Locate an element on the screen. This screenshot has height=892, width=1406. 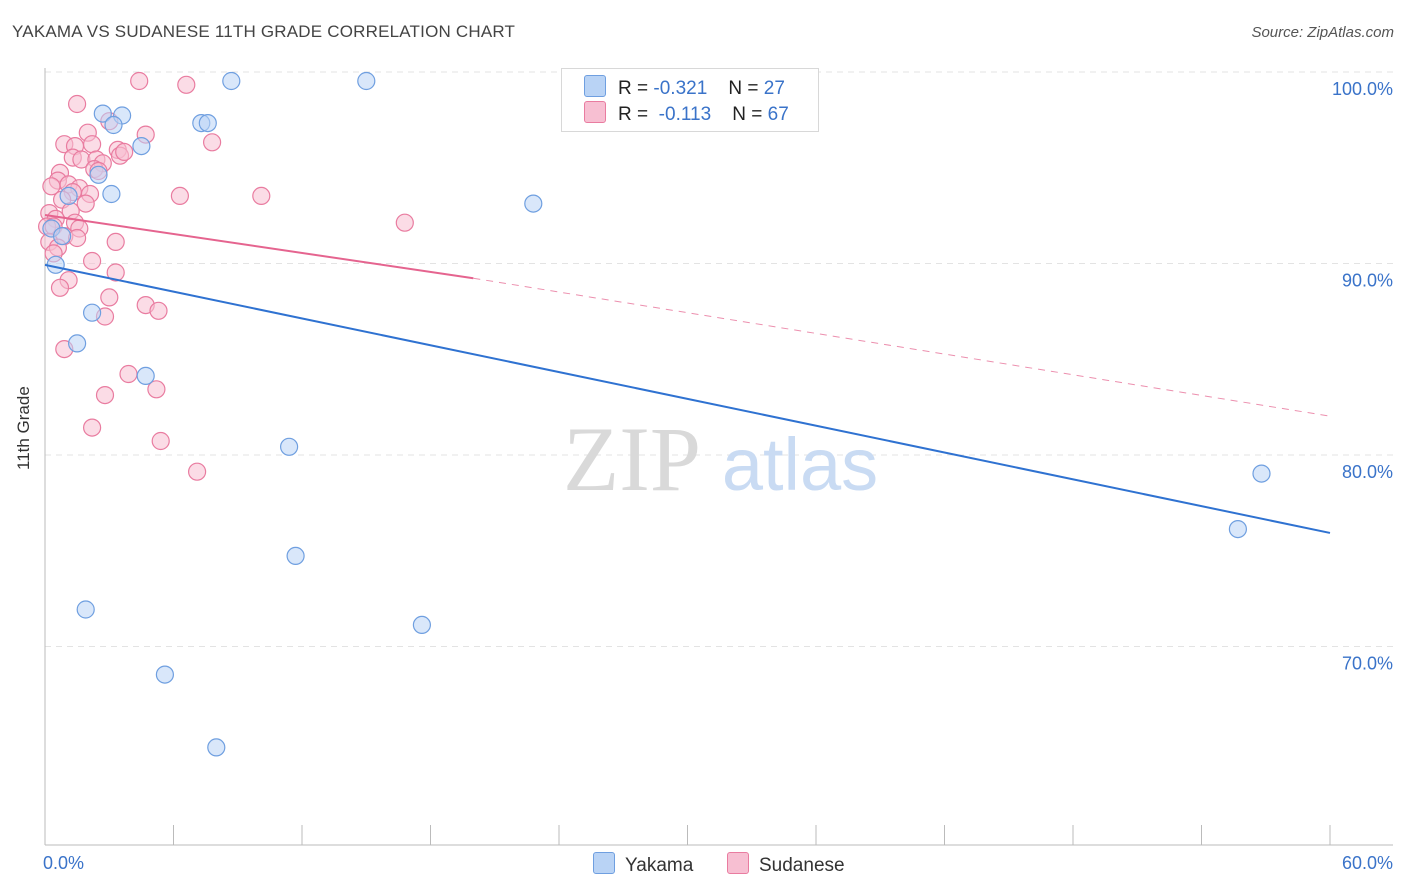
source-label: Source: ZipAtlas.com is located at coordinates (1322, 32).